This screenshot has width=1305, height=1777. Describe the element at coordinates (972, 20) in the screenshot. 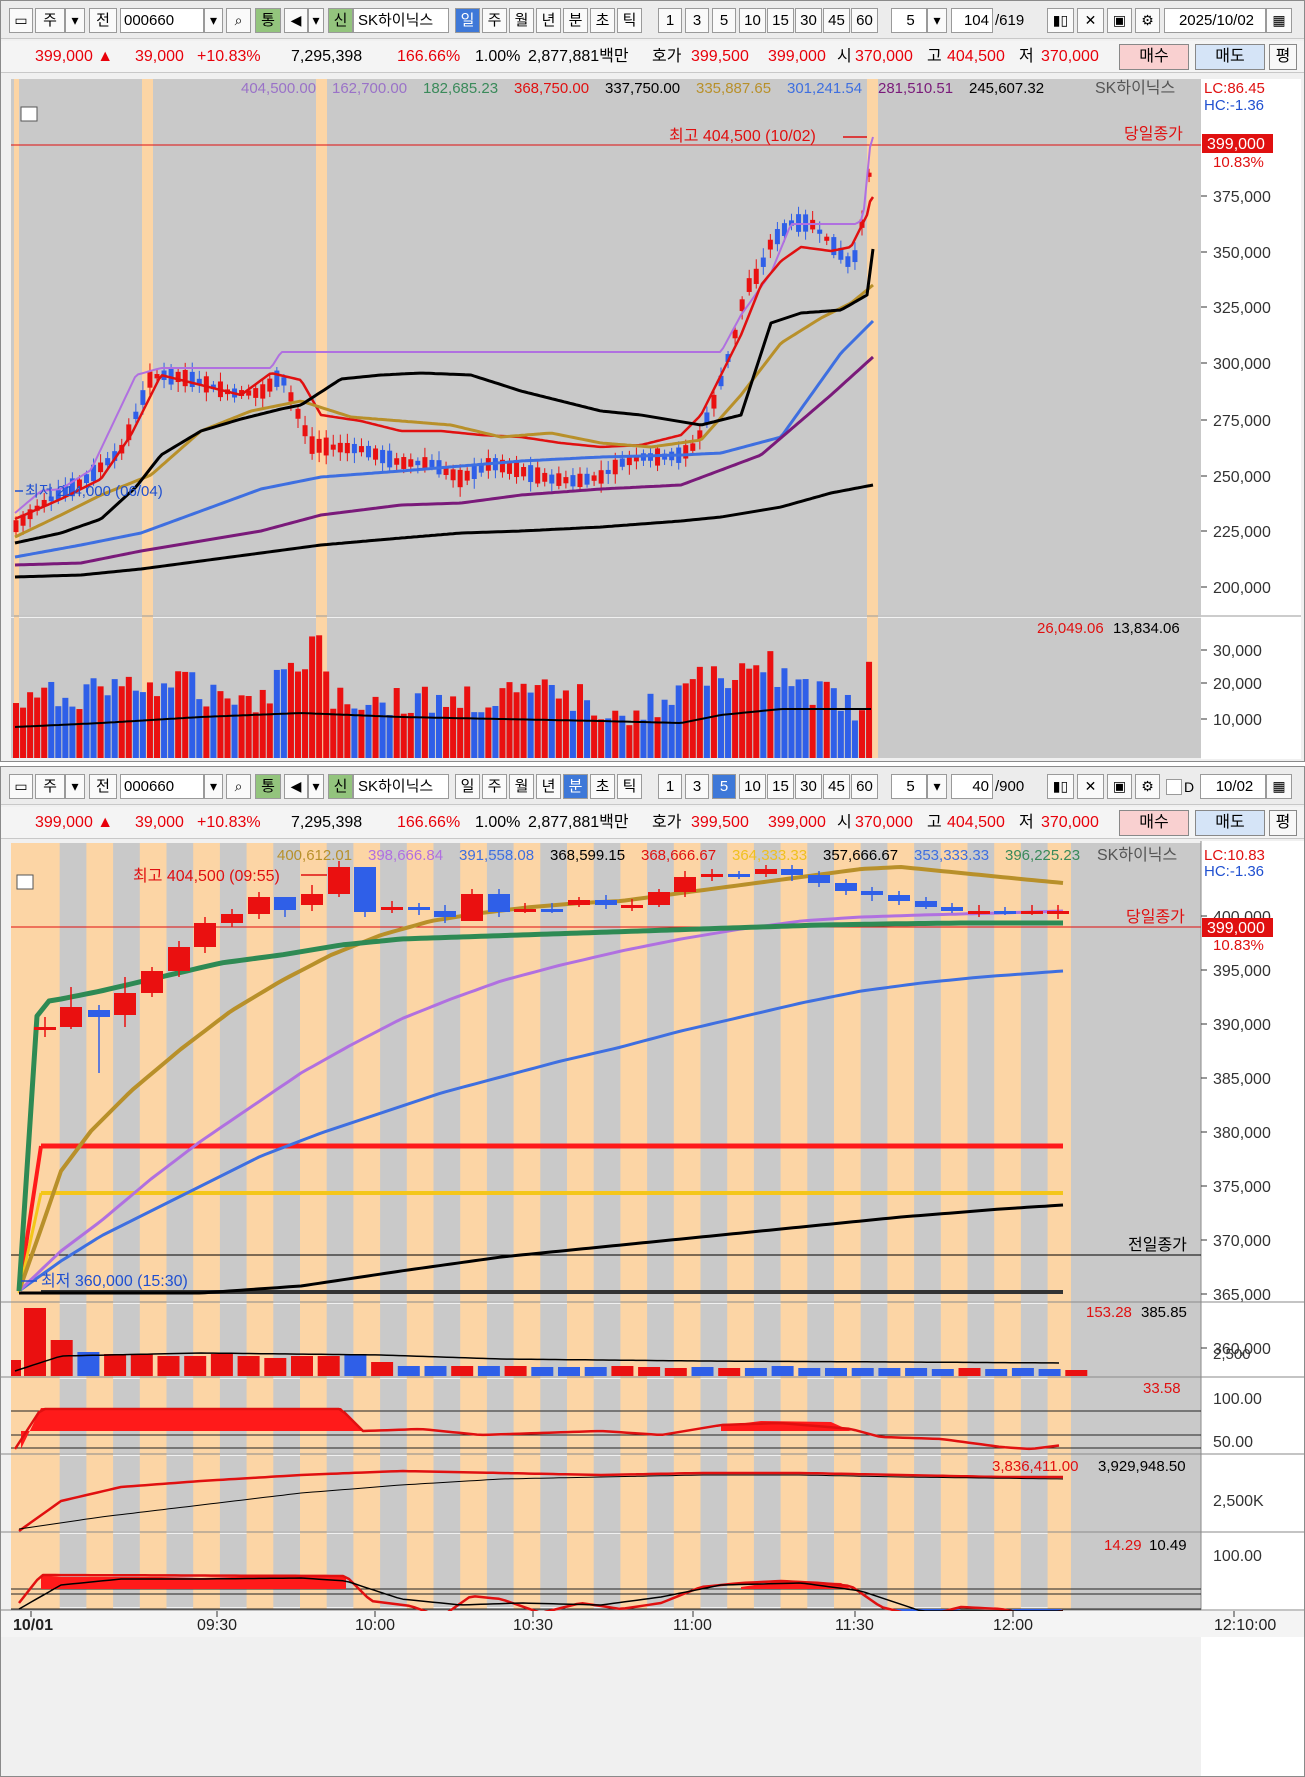

I see `count-input: 104` at that location.